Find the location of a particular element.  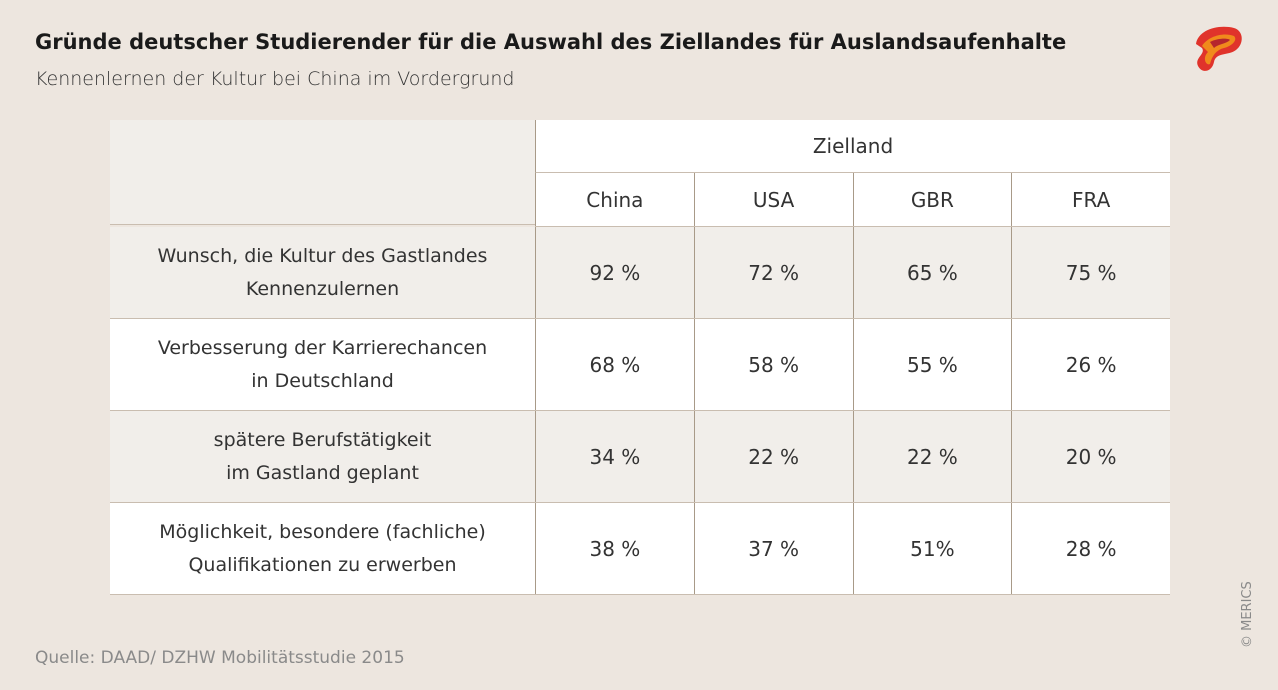

table-cell: 92 % is located at coordinates (614, 272).